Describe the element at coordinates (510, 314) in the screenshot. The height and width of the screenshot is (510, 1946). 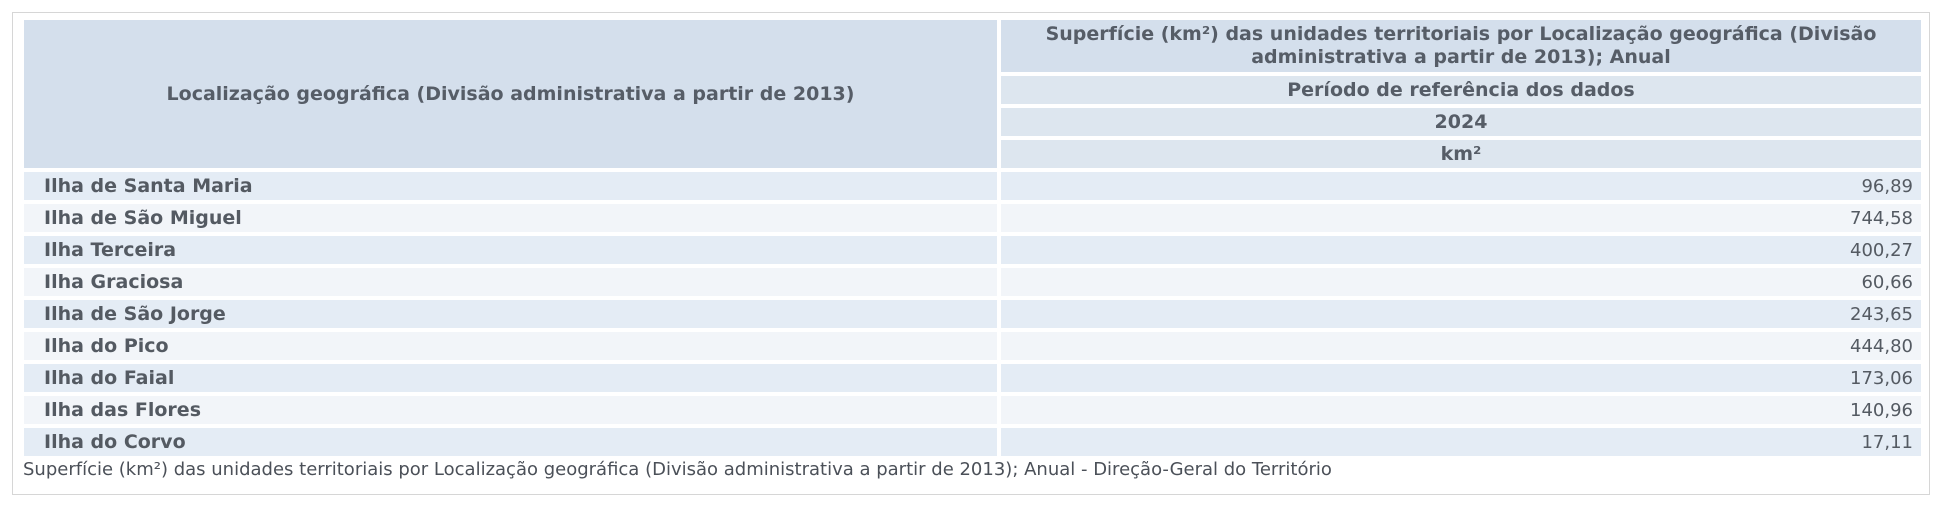
I see `row-name: Ilha de São Jorge` at that location.